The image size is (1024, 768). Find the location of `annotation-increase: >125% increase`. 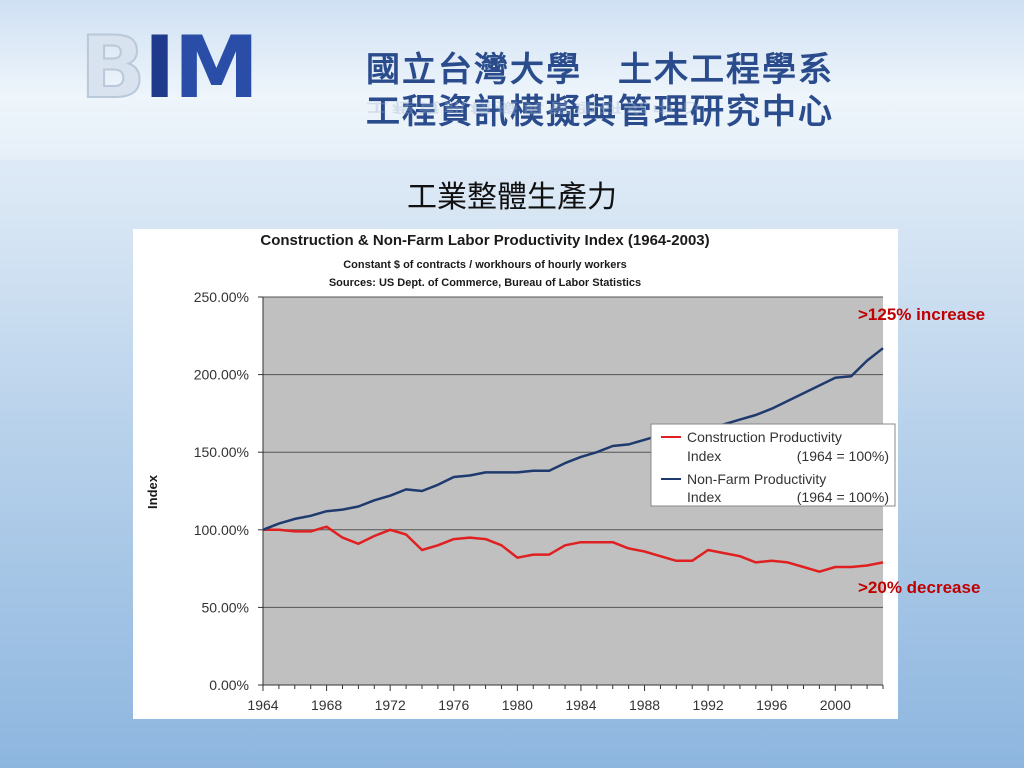

annotation-increase: >125% increase is located at coordinates (922, 314).